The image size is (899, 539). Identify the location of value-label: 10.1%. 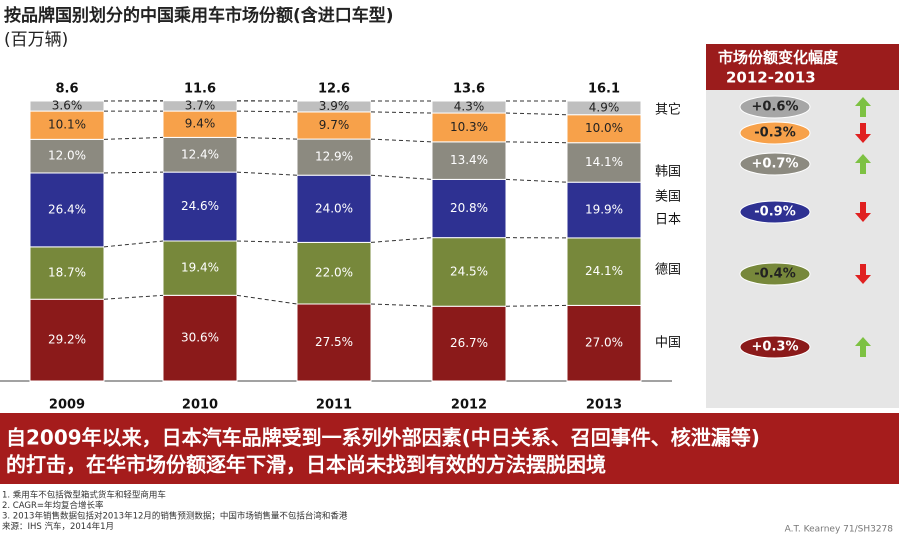
(67, 125).